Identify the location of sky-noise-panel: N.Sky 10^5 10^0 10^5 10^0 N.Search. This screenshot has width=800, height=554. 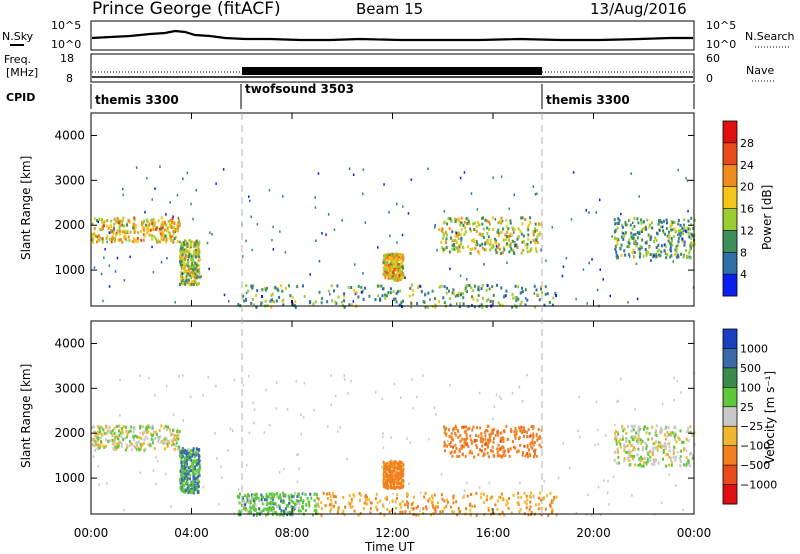
(398, 35).